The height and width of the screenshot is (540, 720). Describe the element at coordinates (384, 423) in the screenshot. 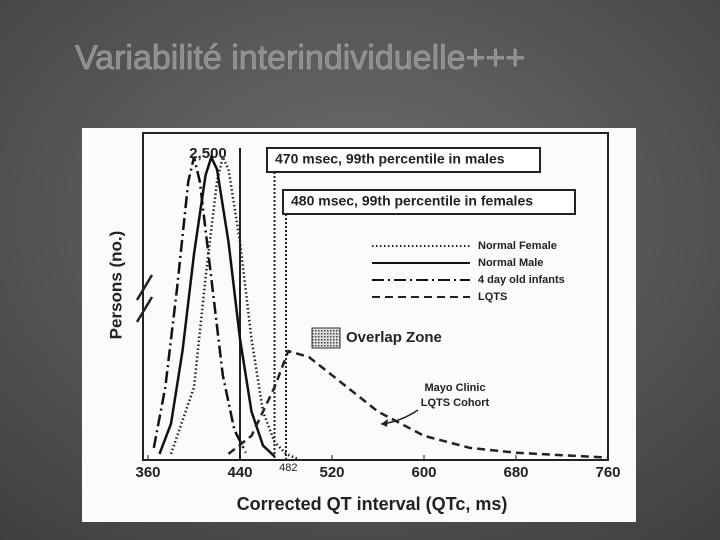

I see `cohort-arrowhead` at that location.